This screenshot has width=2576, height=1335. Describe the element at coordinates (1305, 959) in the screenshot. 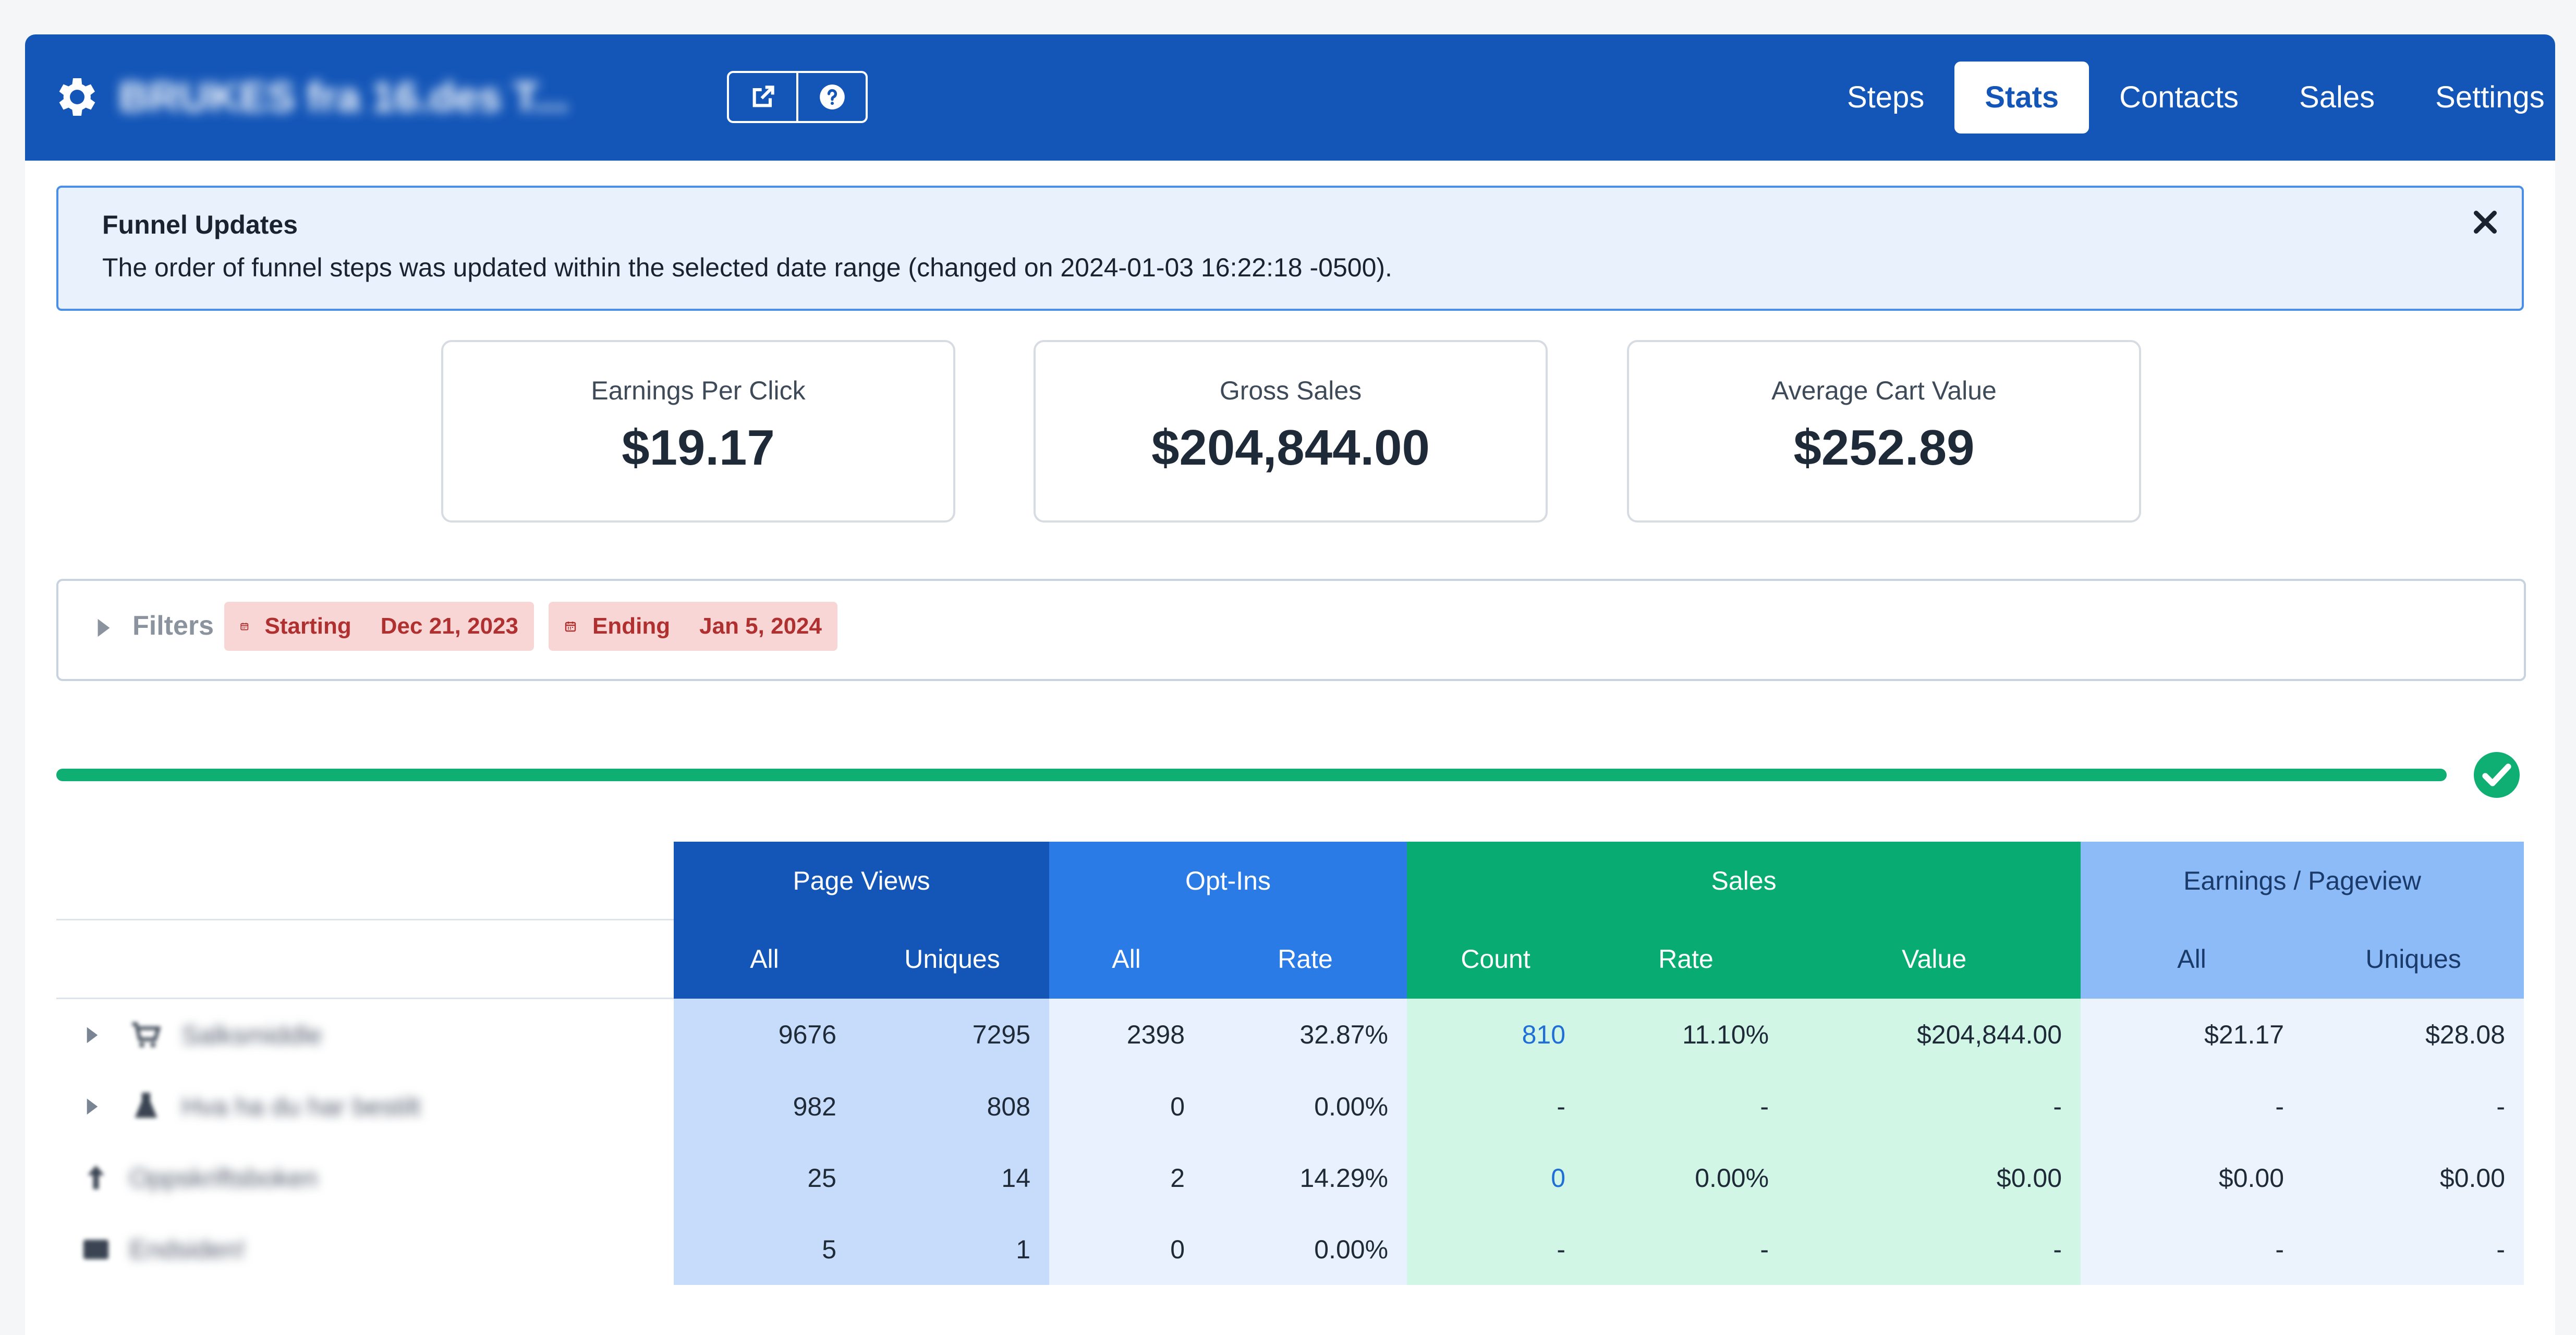

I see `col-optin-rate: Rate` at that location.